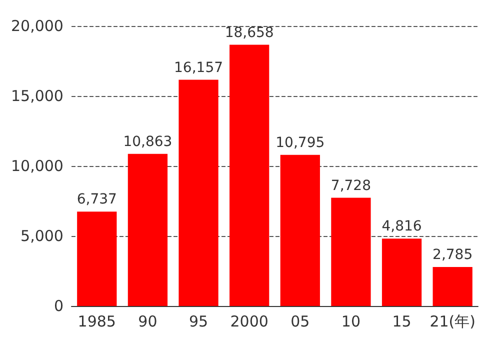 This screenshot has width=500, height=344. What do you see at coordinates (452, 255) in the screenshot?
I see `data-label: 2,785` at bounding box center [452, 255].